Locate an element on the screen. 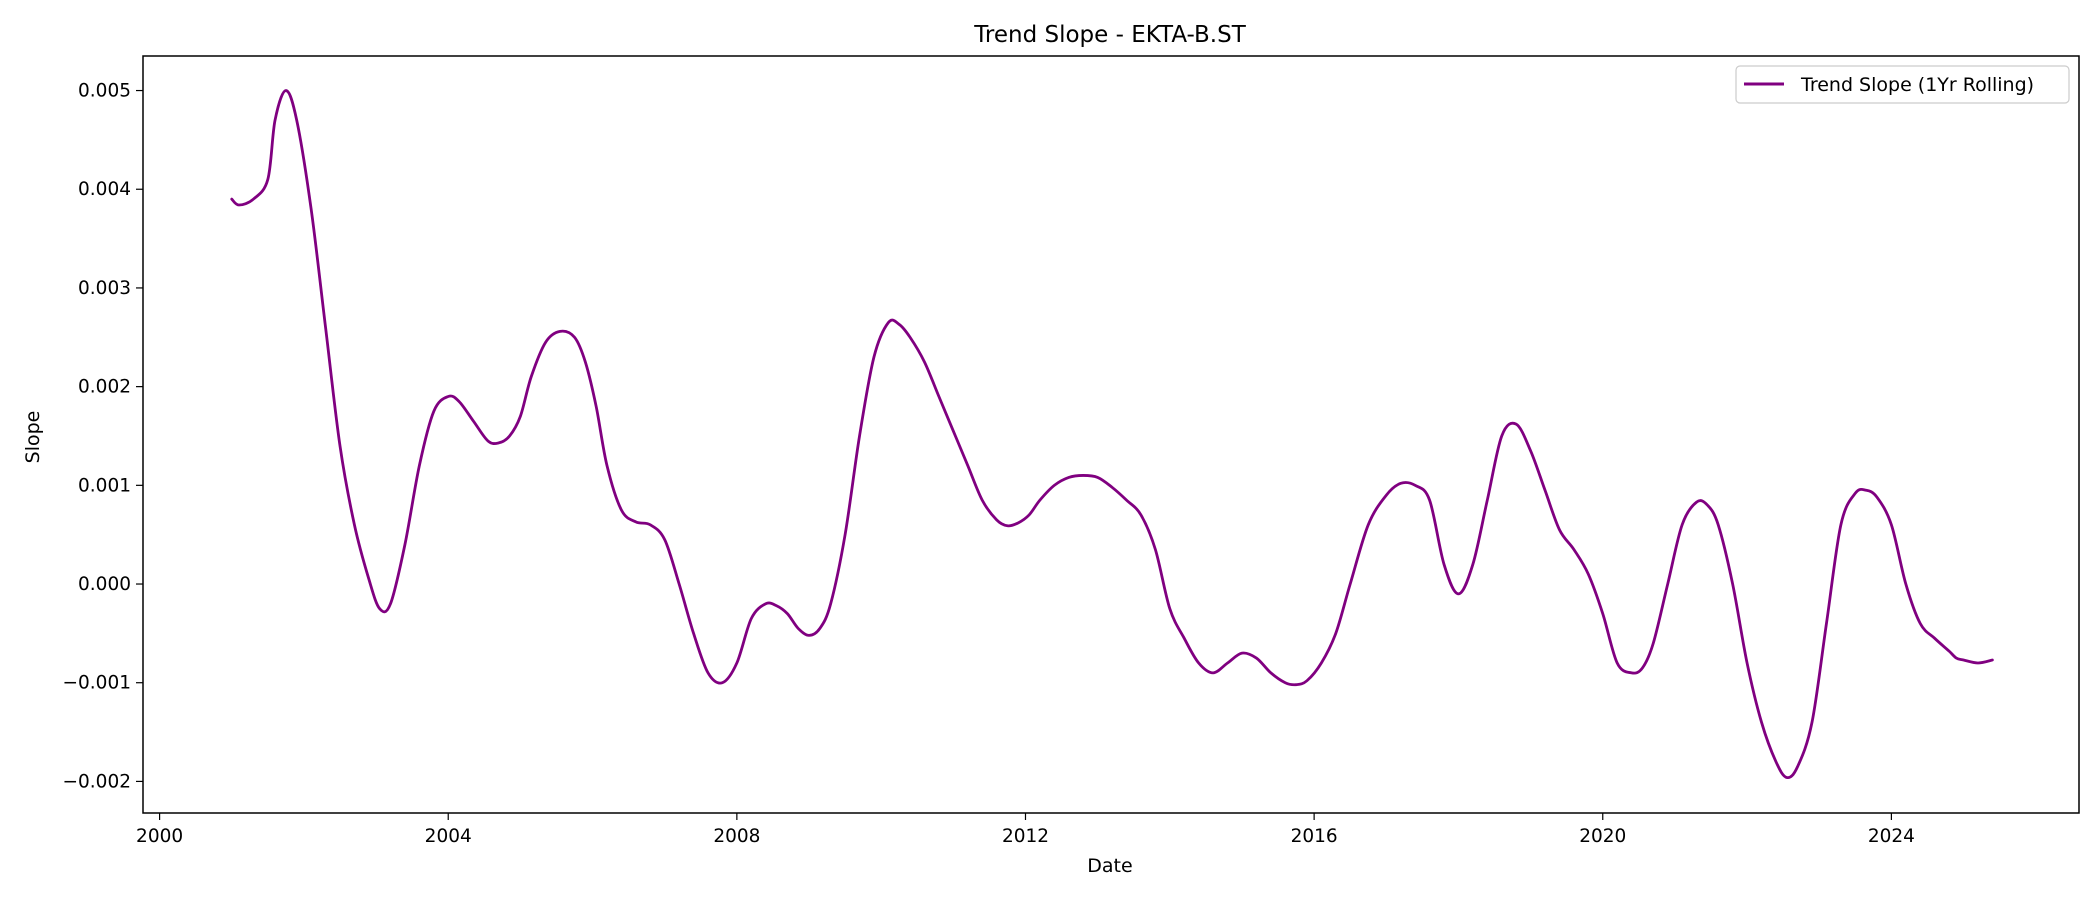 The image size is (2100, 900). y-tick-label: 0.000 is located at coordinates (104, 584).